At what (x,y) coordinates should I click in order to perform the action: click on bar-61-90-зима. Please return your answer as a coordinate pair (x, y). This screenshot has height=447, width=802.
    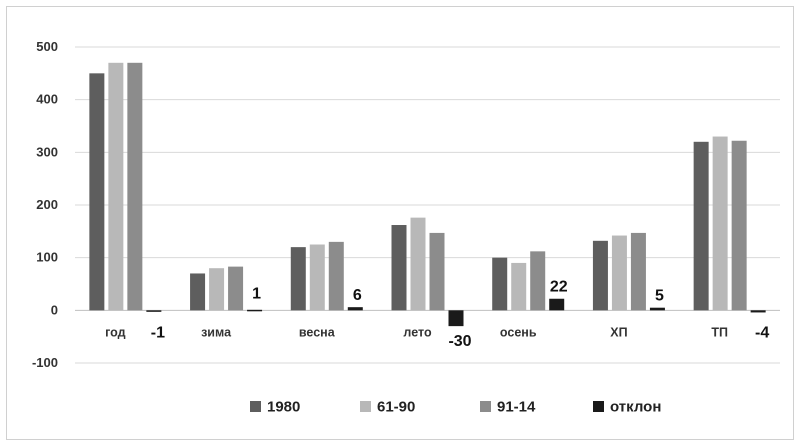
    Looking at the image, I should click on (217, 289).